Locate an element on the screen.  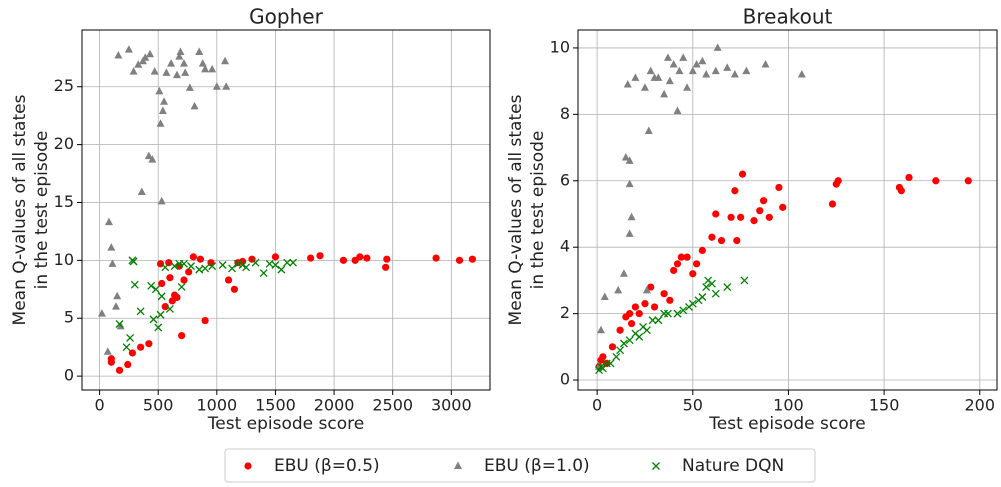
y-tick-label: 20 is located at coordinates (64, 143).